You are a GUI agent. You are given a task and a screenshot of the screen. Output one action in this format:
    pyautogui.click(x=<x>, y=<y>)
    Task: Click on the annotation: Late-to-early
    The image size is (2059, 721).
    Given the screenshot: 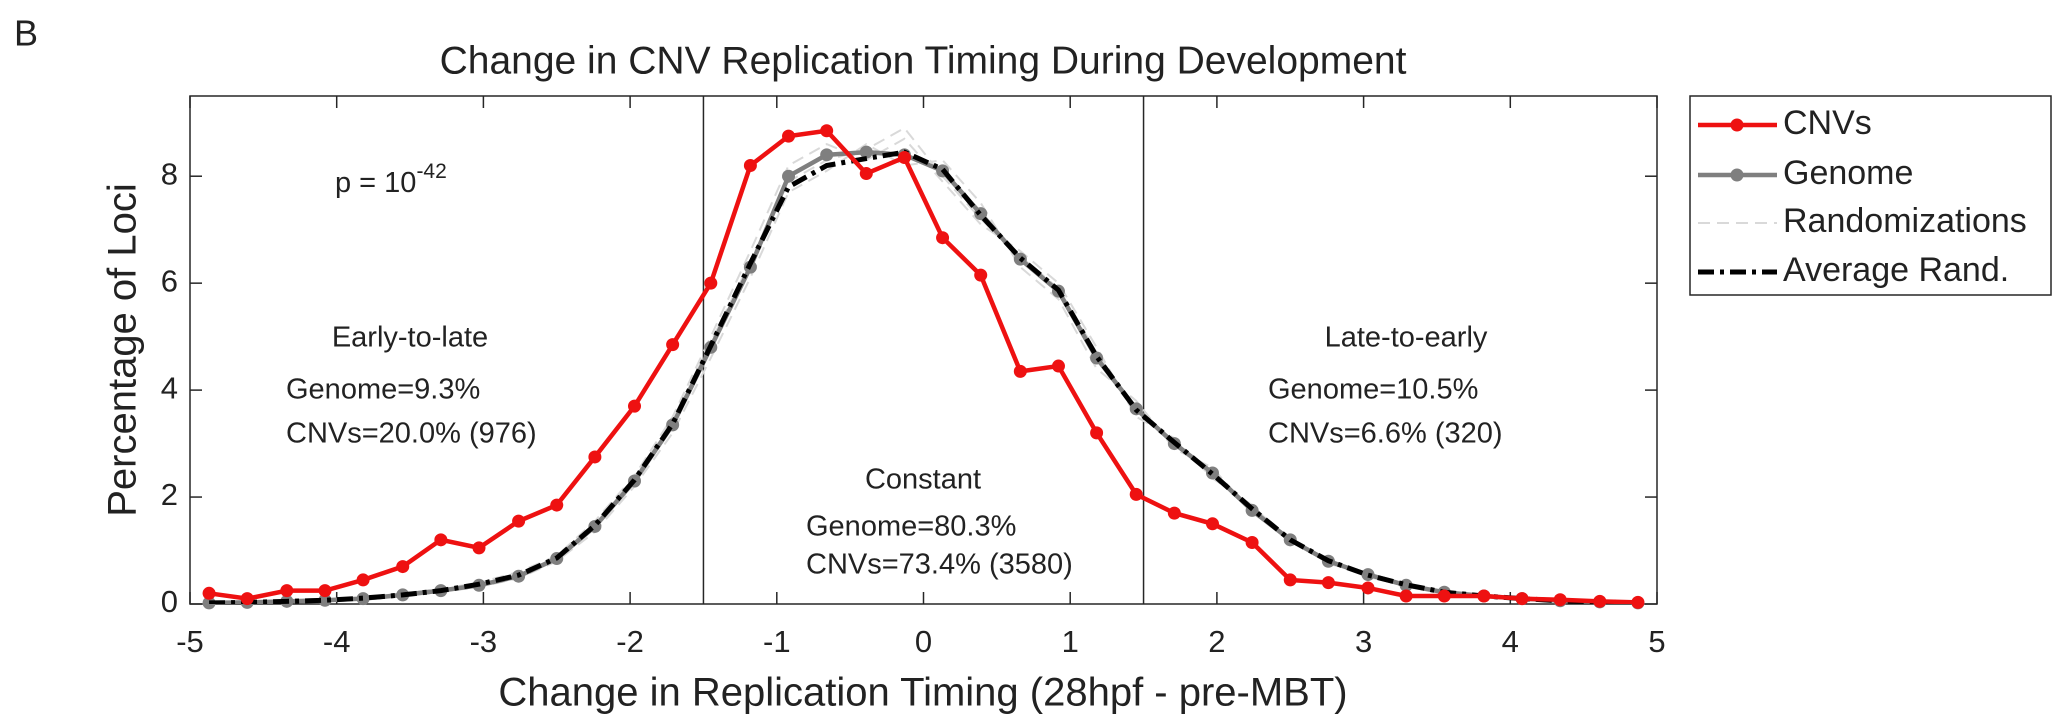 What is the action you would take?
    pyautogui.click(x=1406, y=338)
    